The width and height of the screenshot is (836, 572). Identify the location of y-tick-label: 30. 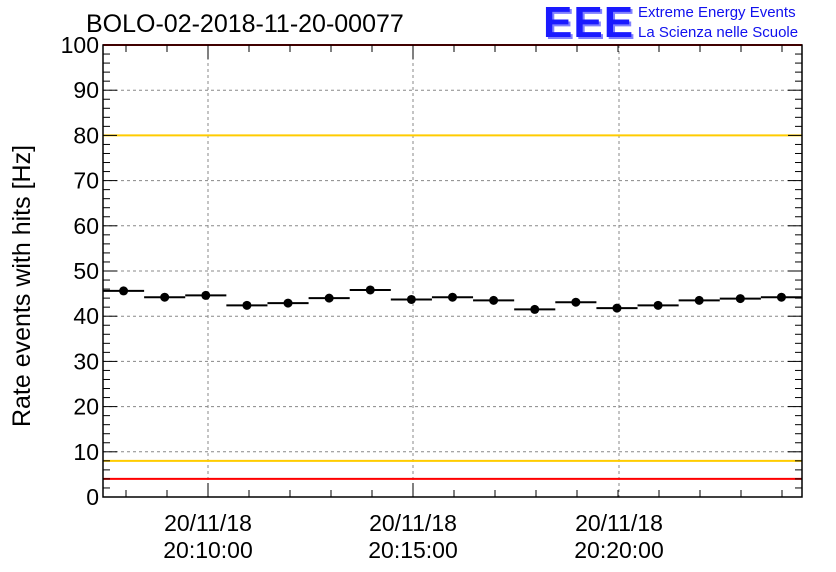
(86, 361).